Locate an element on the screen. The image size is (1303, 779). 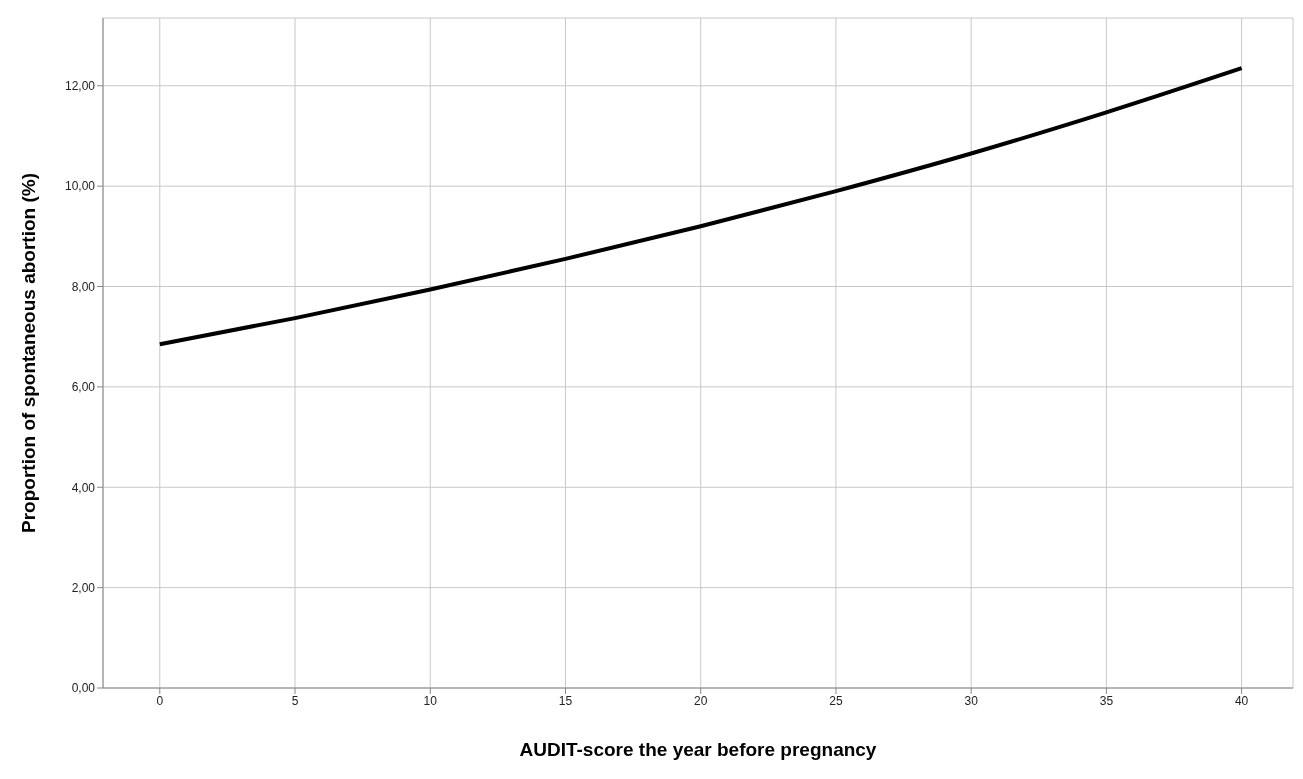
x-tick-label: 25 is located at coordinates (836, 700).